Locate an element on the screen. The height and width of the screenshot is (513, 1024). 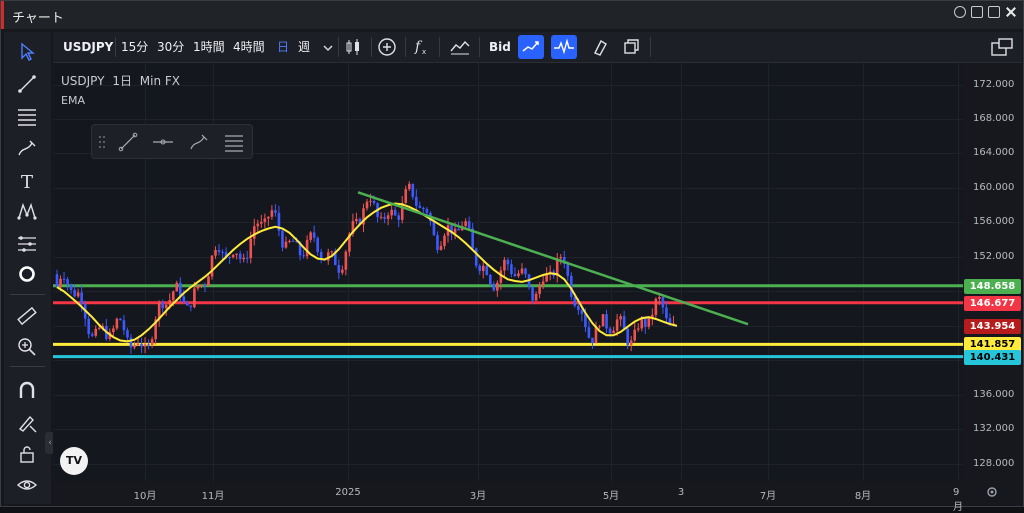
pattern-tool-icon is located at coordinates (27, 212).